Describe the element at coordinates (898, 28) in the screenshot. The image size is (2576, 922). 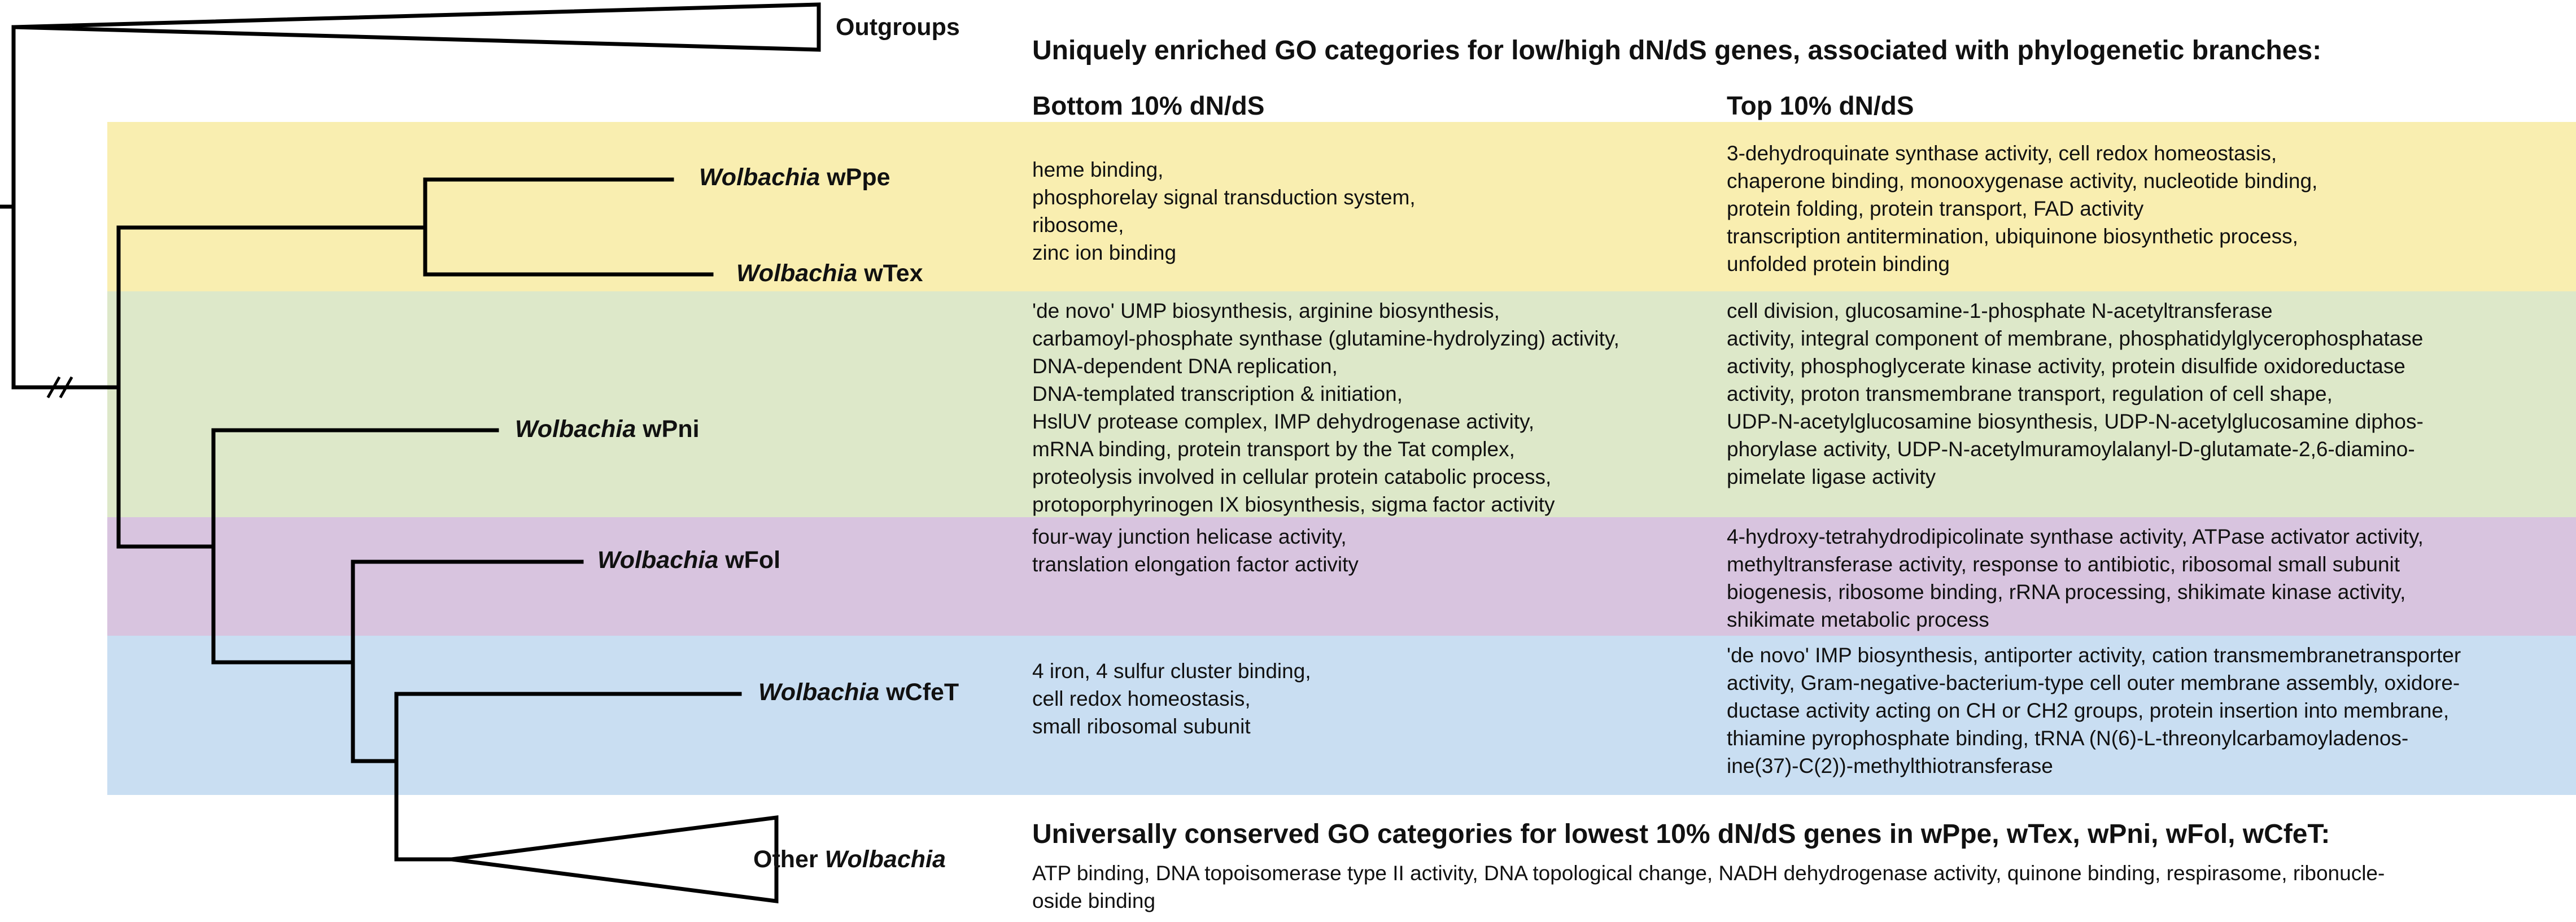
I see `outgroups-label: Outgroups` at that location.